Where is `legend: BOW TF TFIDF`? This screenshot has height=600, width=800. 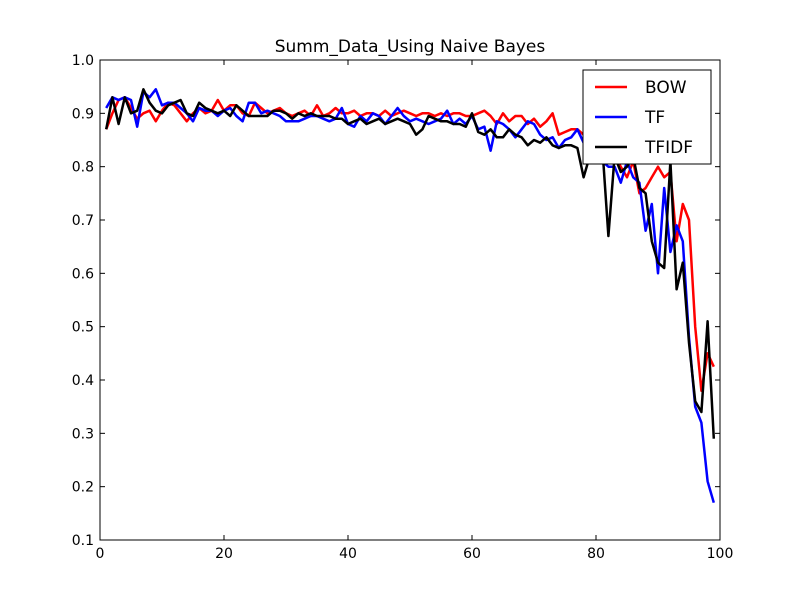 legend: BOW TF TFIDF is located at coordinates (647, 117).